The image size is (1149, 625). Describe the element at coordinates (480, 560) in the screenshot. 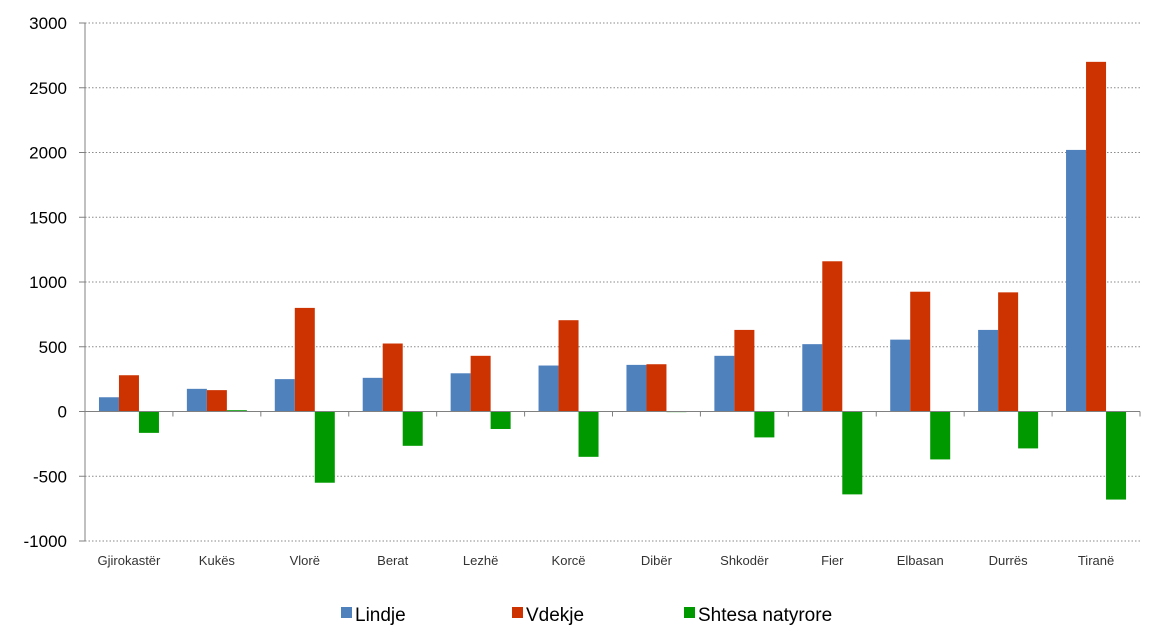

I see `x-tick-label: Lezhë` at that location.